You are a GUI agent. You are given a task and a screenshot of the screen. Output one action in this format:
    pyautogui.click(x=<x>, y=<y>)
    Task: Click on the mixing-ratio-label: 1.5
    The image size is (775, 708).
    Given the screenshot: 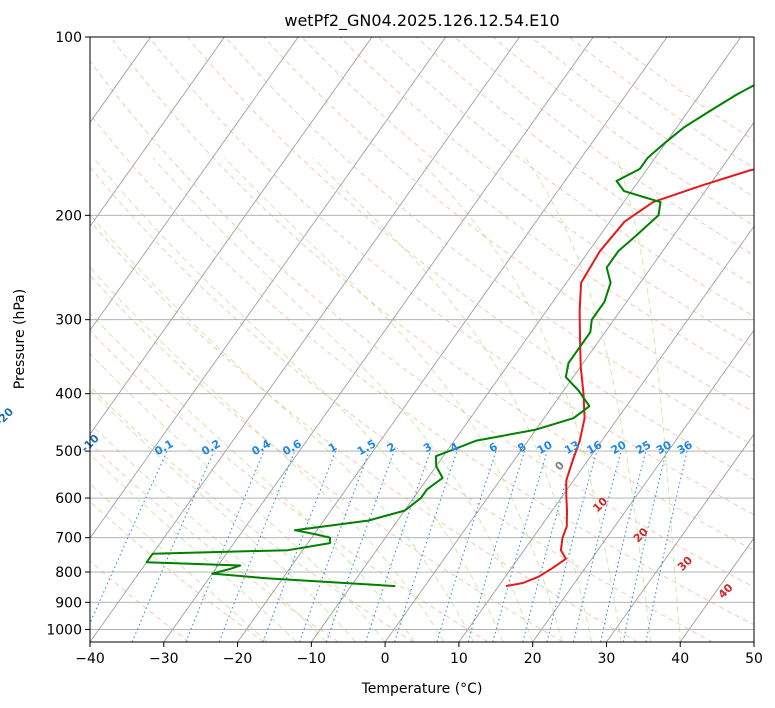 What is the action you would take?
    pyautogui.click(x=366, y=447)
    